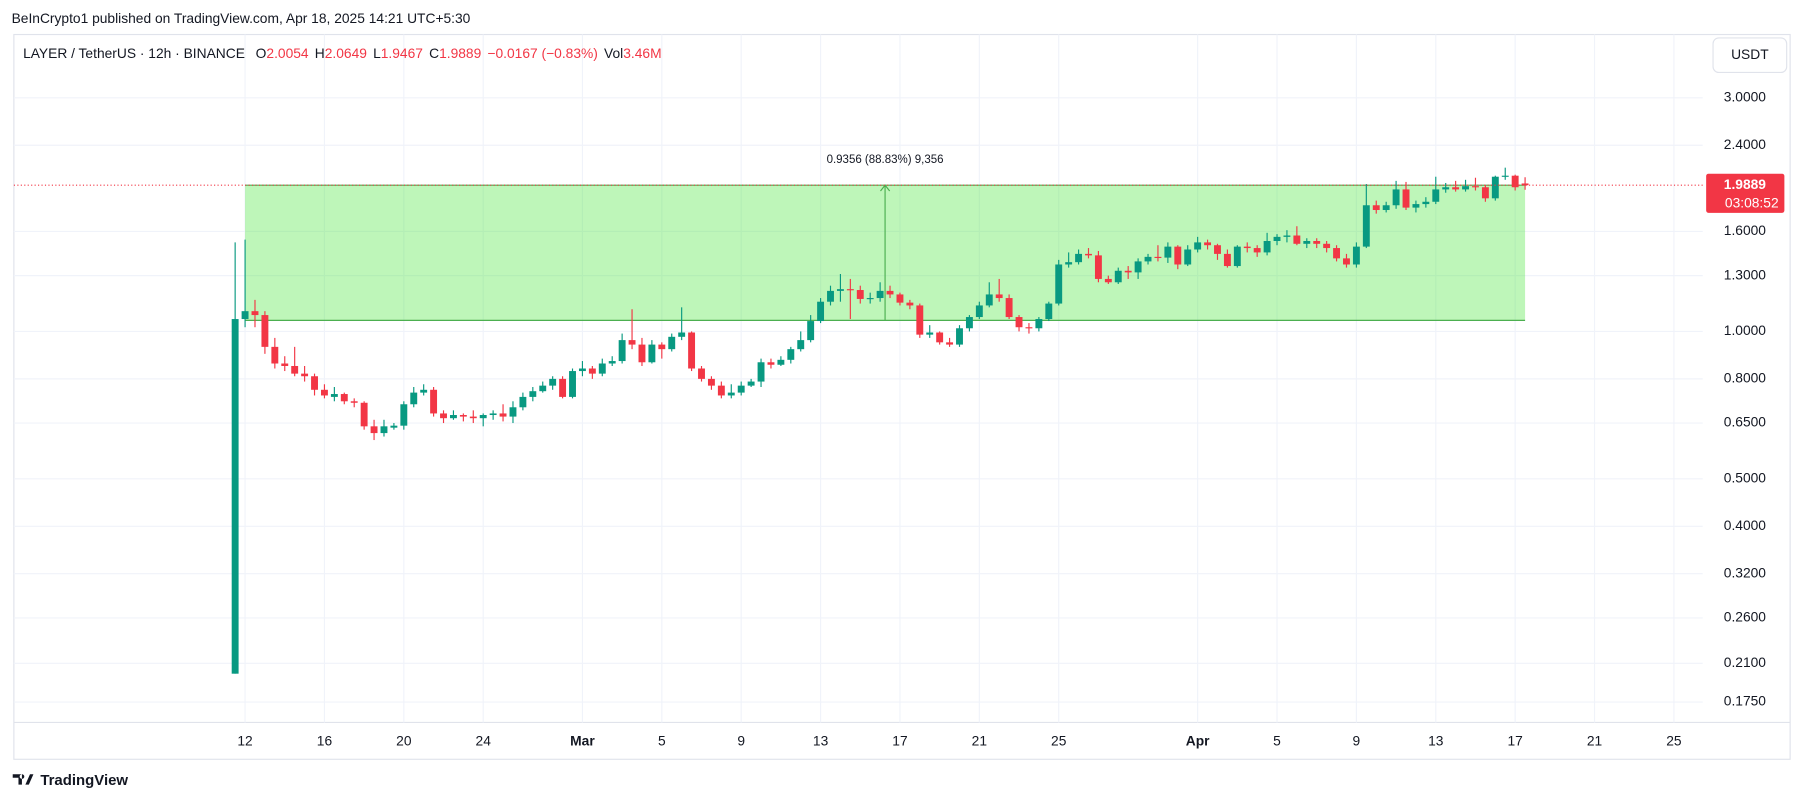 This screenshot has width=1804, height=803. What do you see at coordinates (885, 160) in the screenshot?
I see `measure-label: 0.9356 (88.83%) 9,356` at bounding box center [885, 160].